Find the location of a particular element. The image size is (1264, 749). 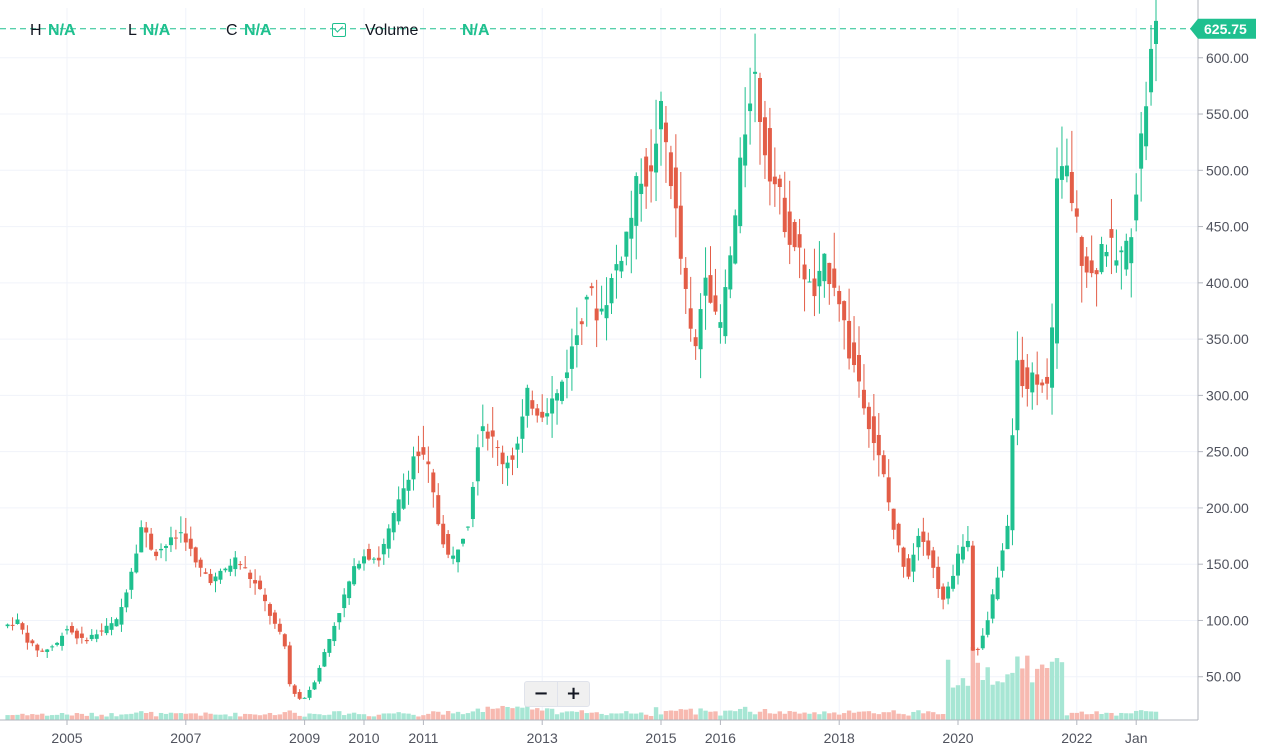

legend-volume-label: Volume is located at coordinates (392, 30).